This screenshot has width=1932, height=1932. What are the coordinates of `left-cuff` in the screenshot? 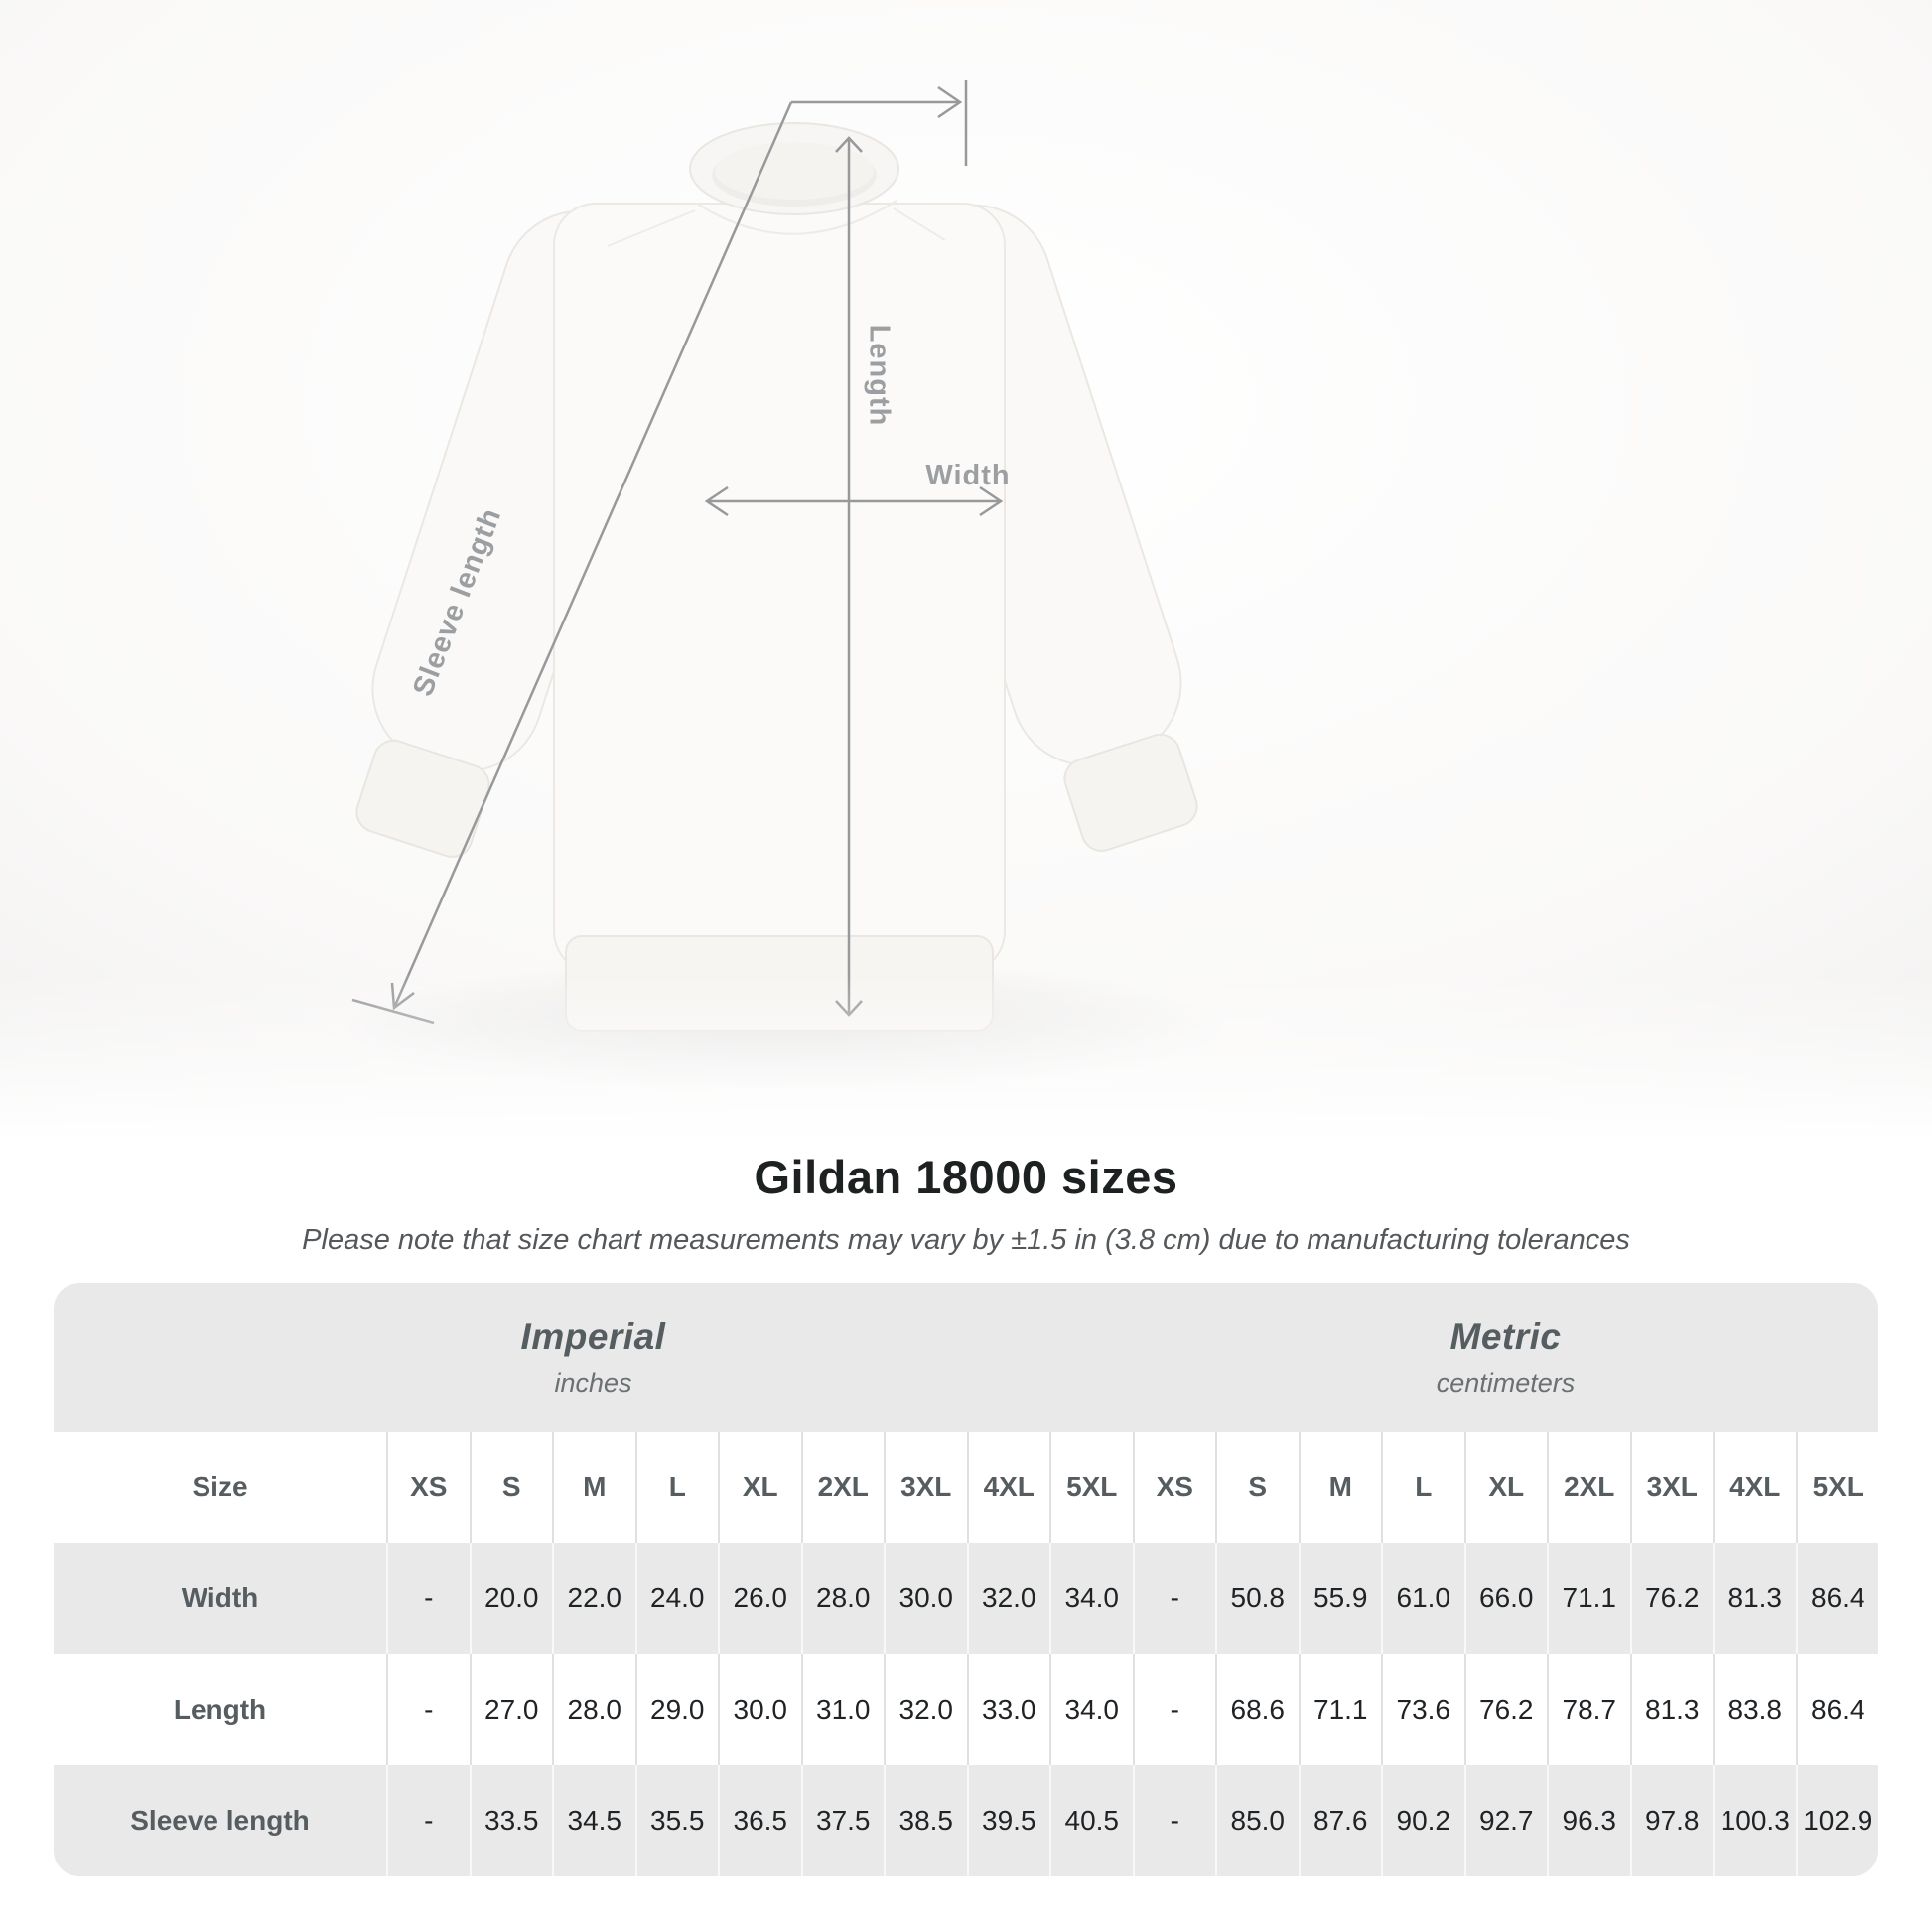 It's located at (423, 799).